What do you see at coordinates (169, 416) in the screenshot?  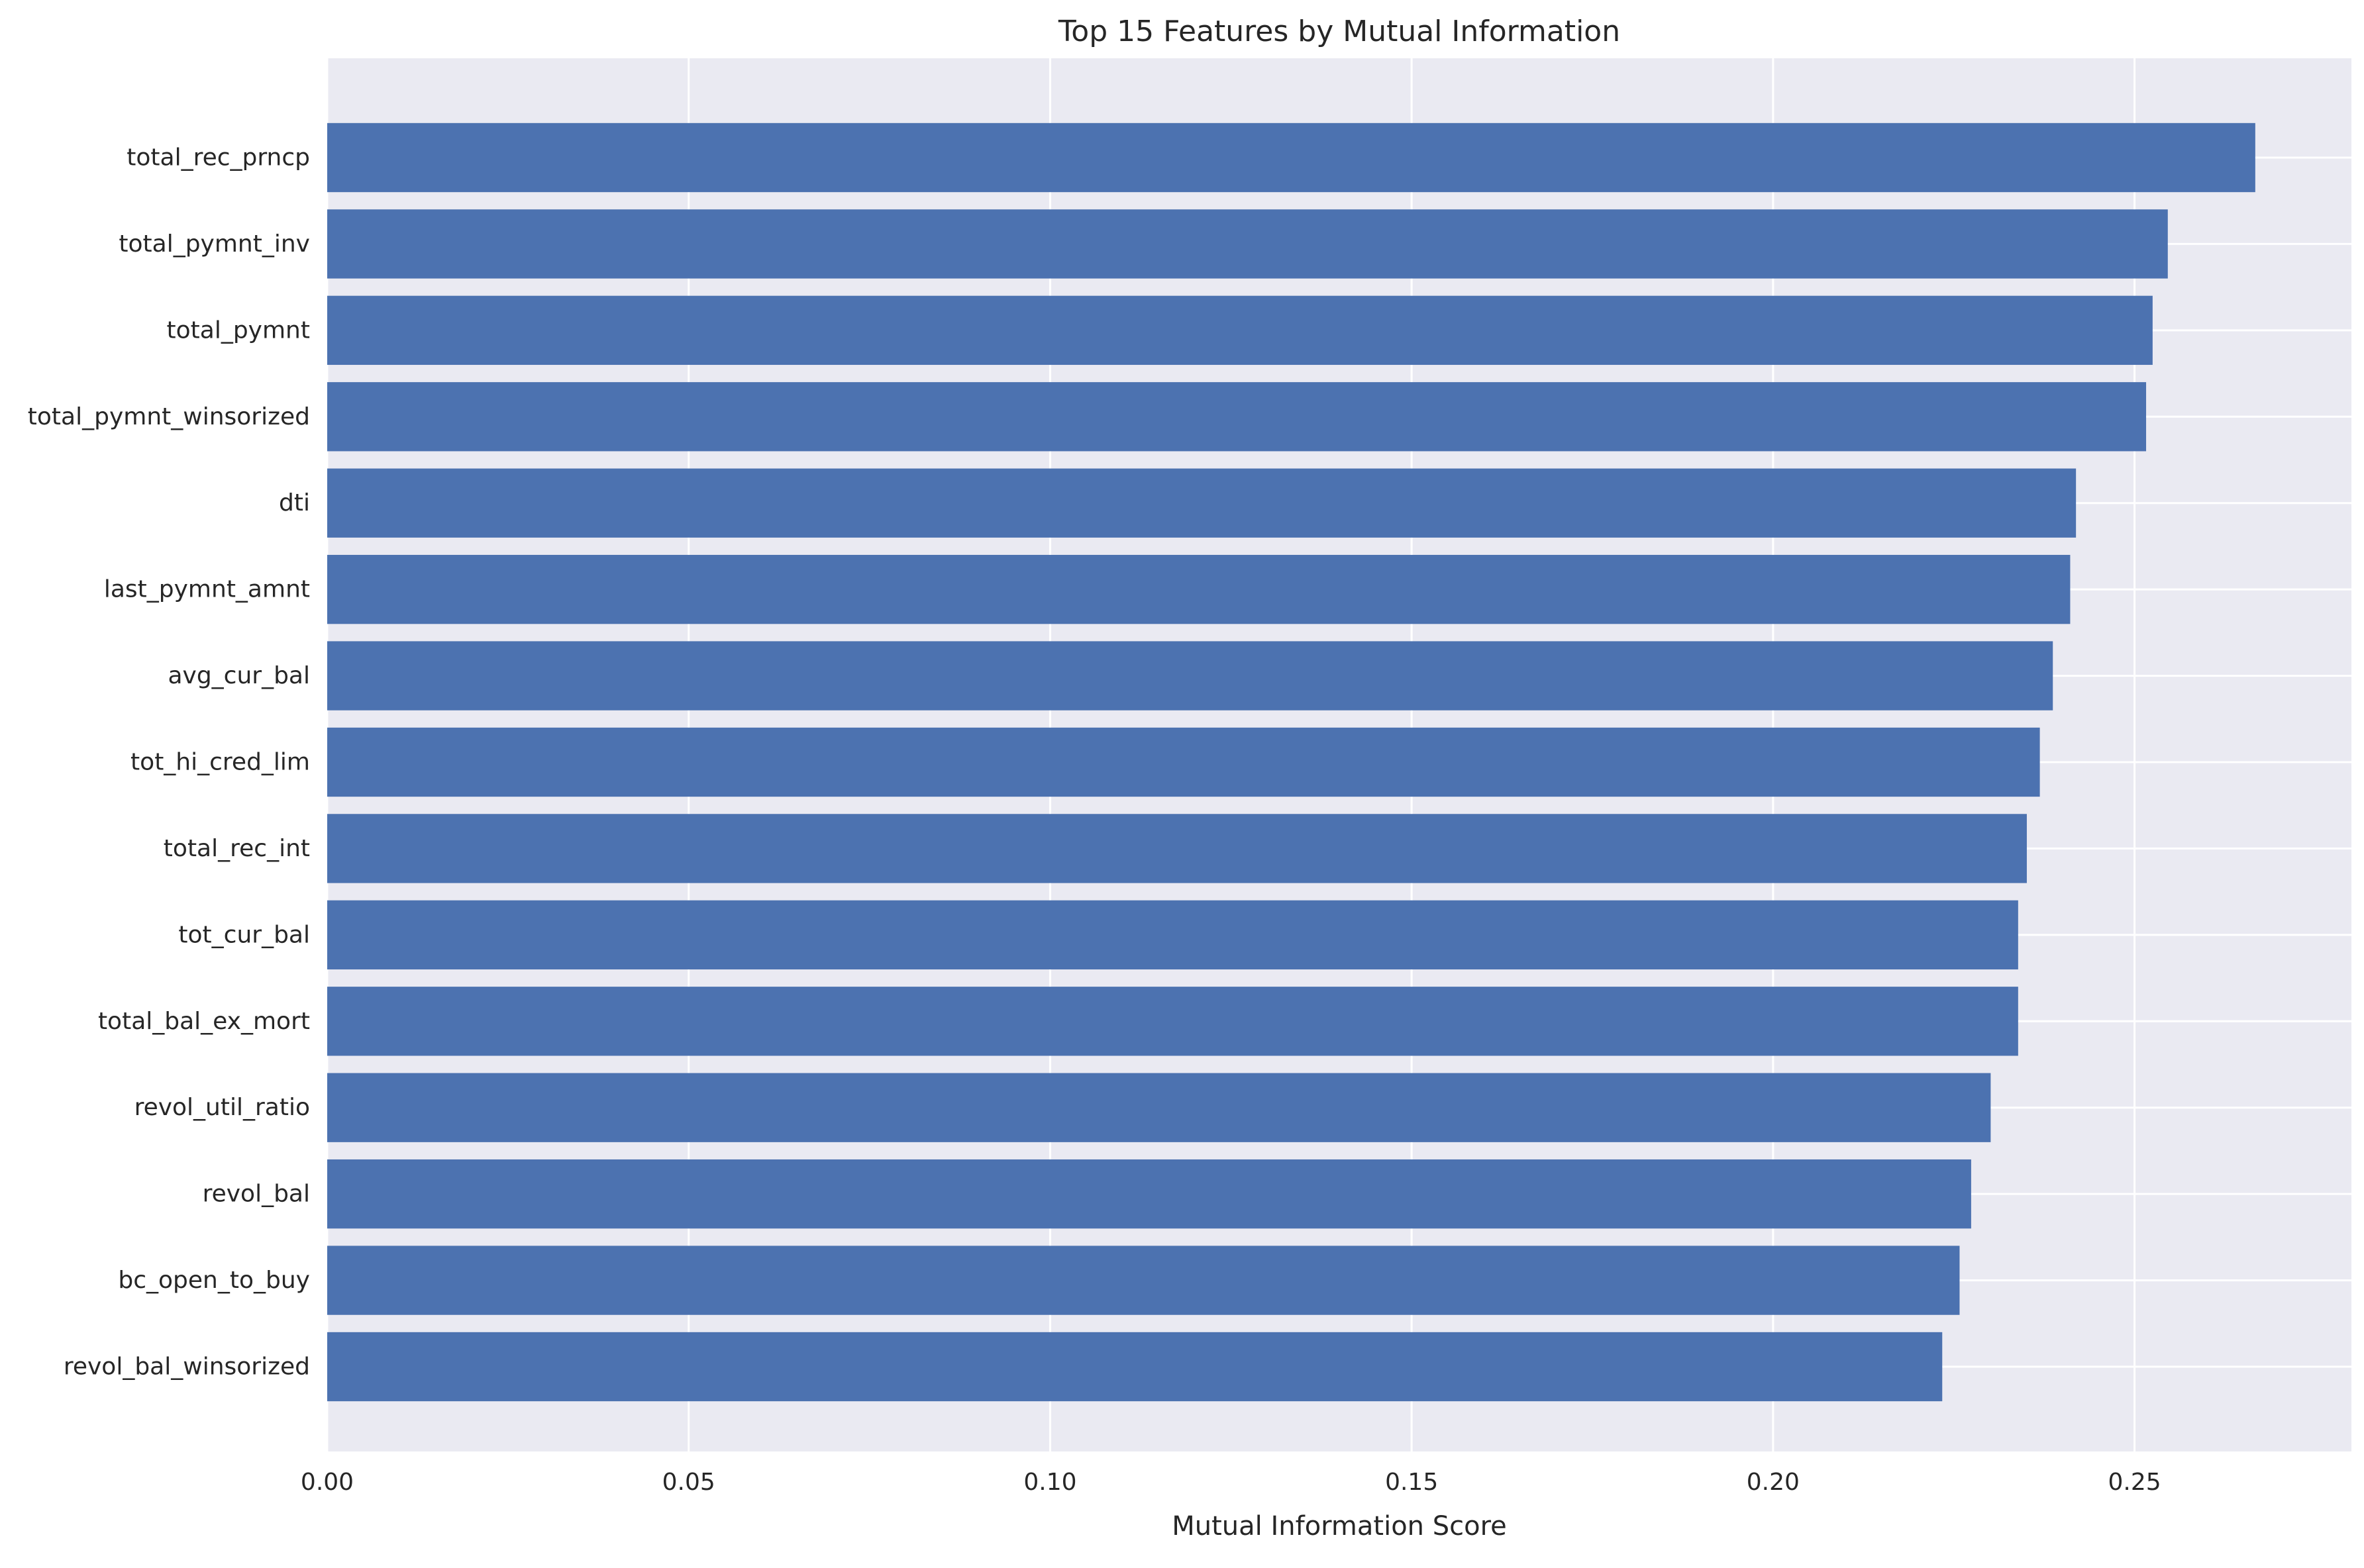 I see `y-tick-label: total_pymnt_winsorized` at bounding box center [169, 416].